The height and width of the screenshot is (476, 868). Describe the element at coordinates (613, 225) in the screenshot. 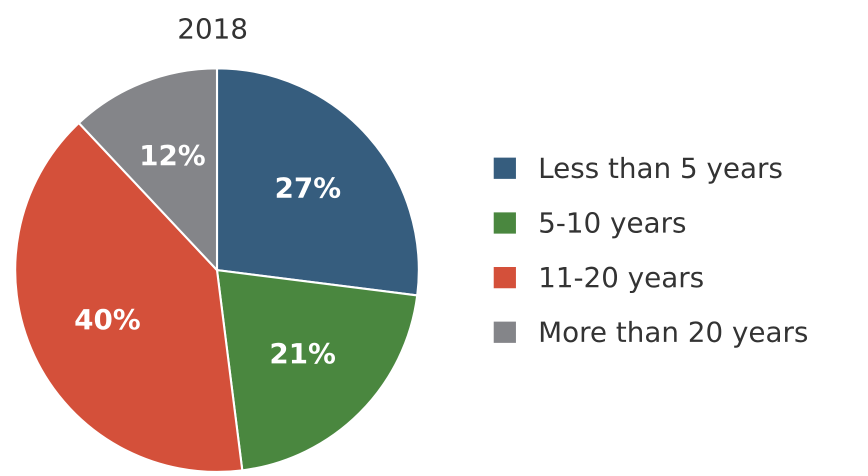

I see `legend-label: 5-10 years` at that location.